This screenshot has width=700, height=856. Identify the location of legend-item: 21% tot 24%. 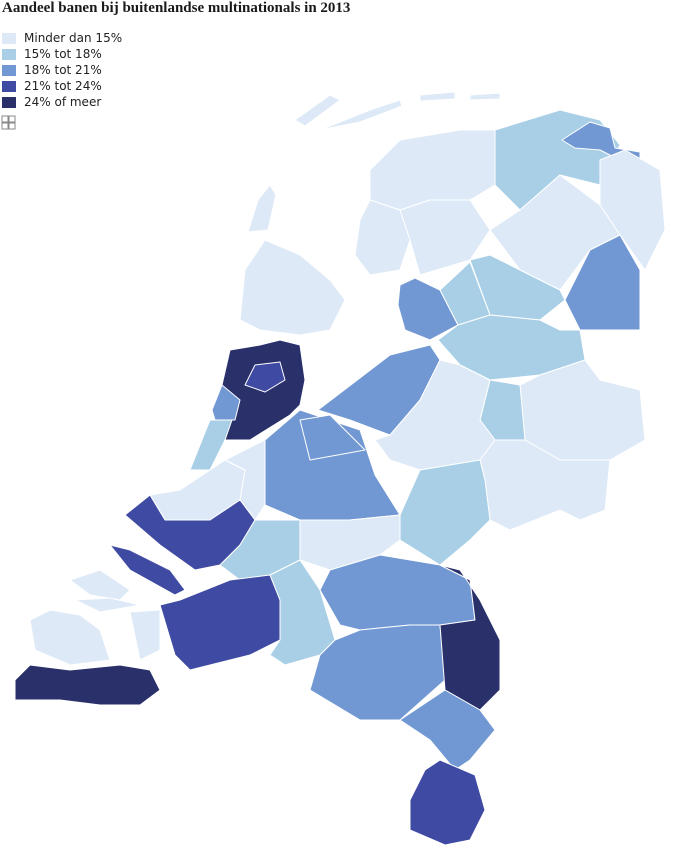
(62, 86).